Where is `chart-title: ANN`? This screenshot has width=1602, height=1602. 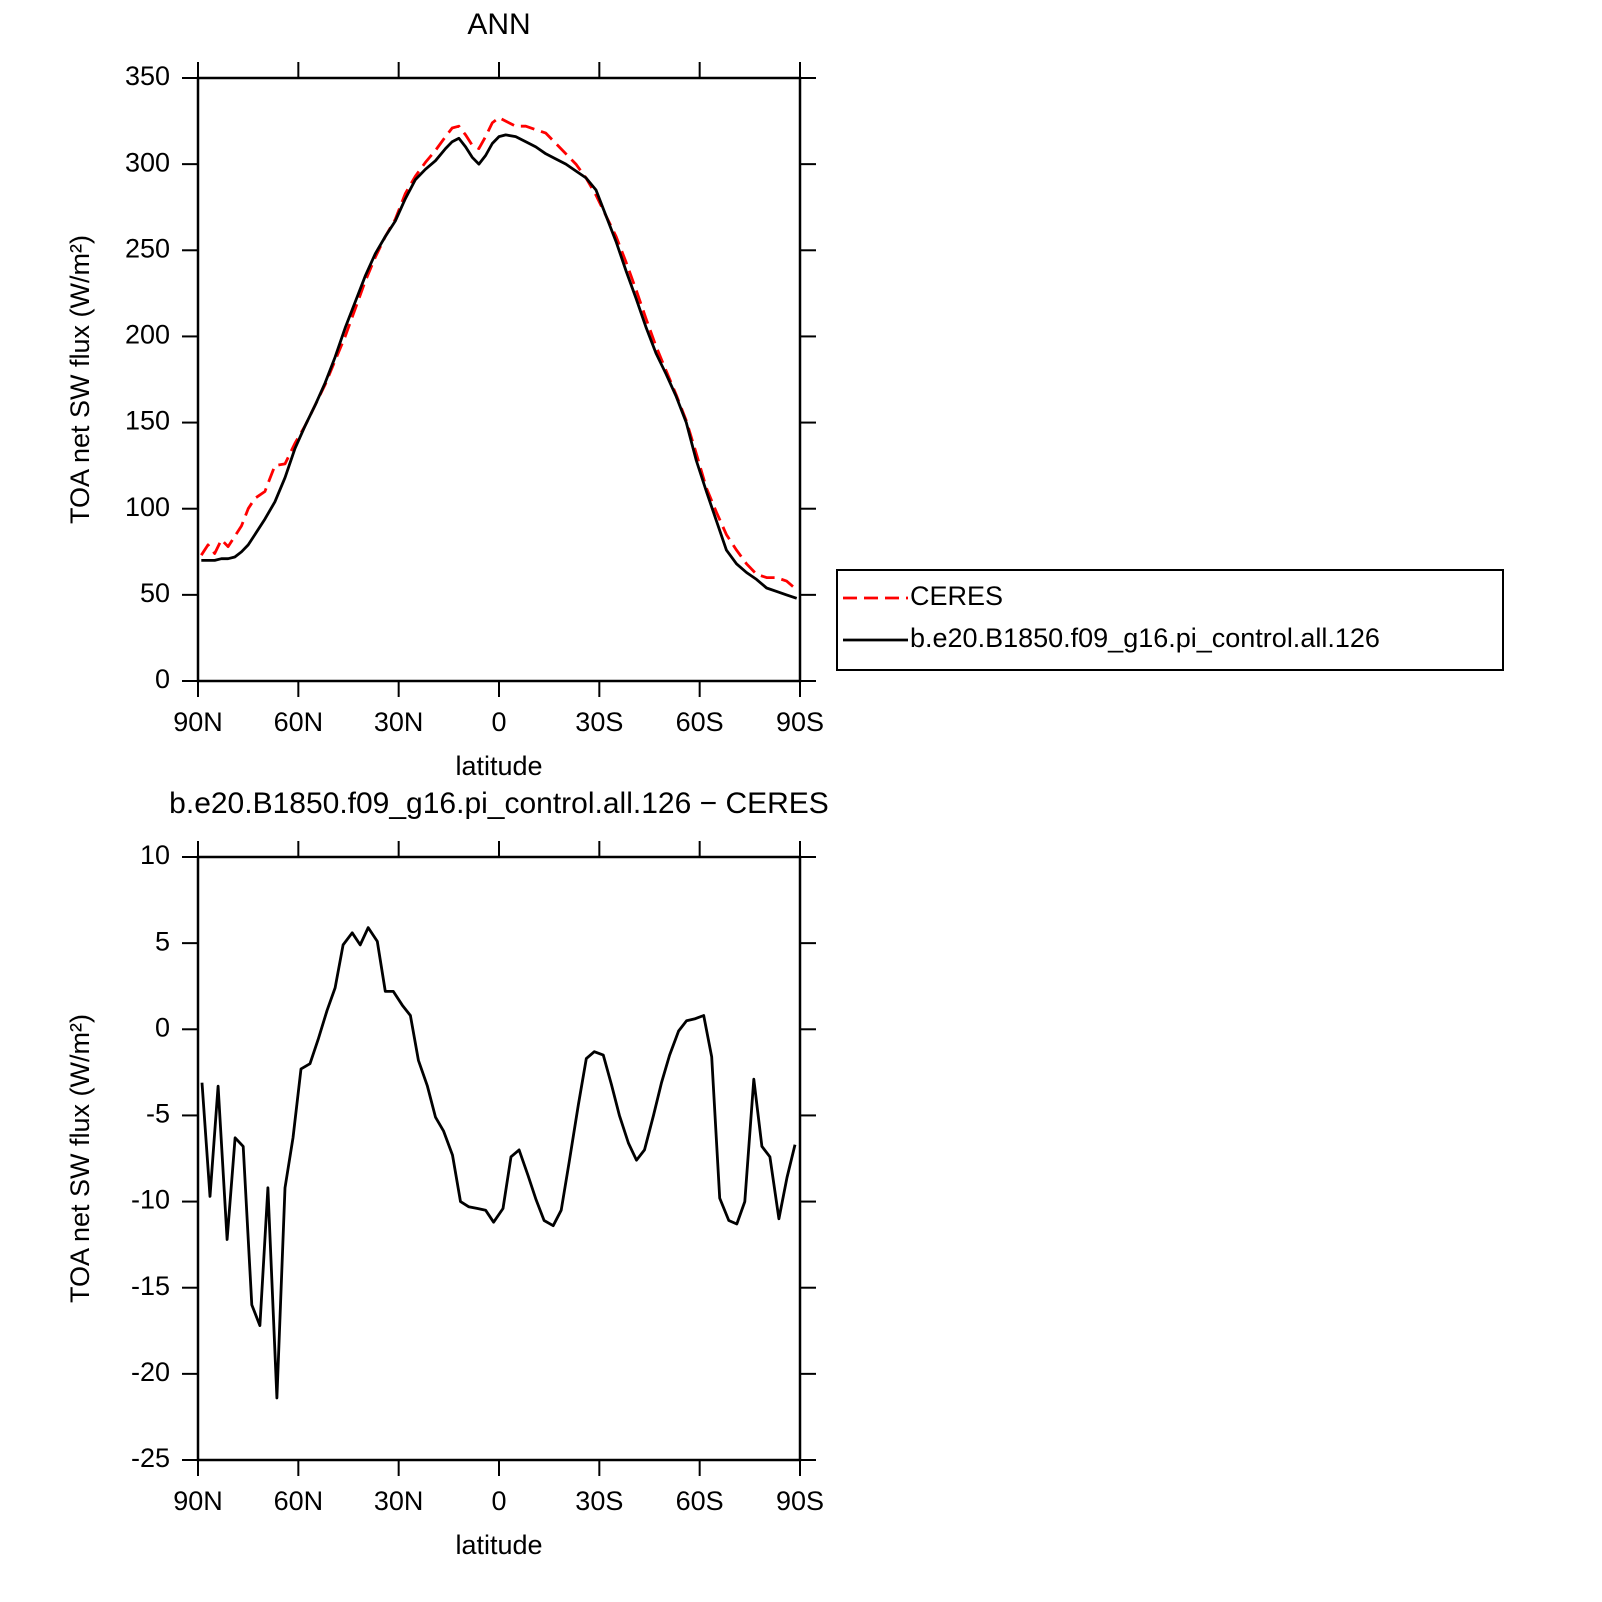 chart-title: ANN is located at coordinates (498, 24).